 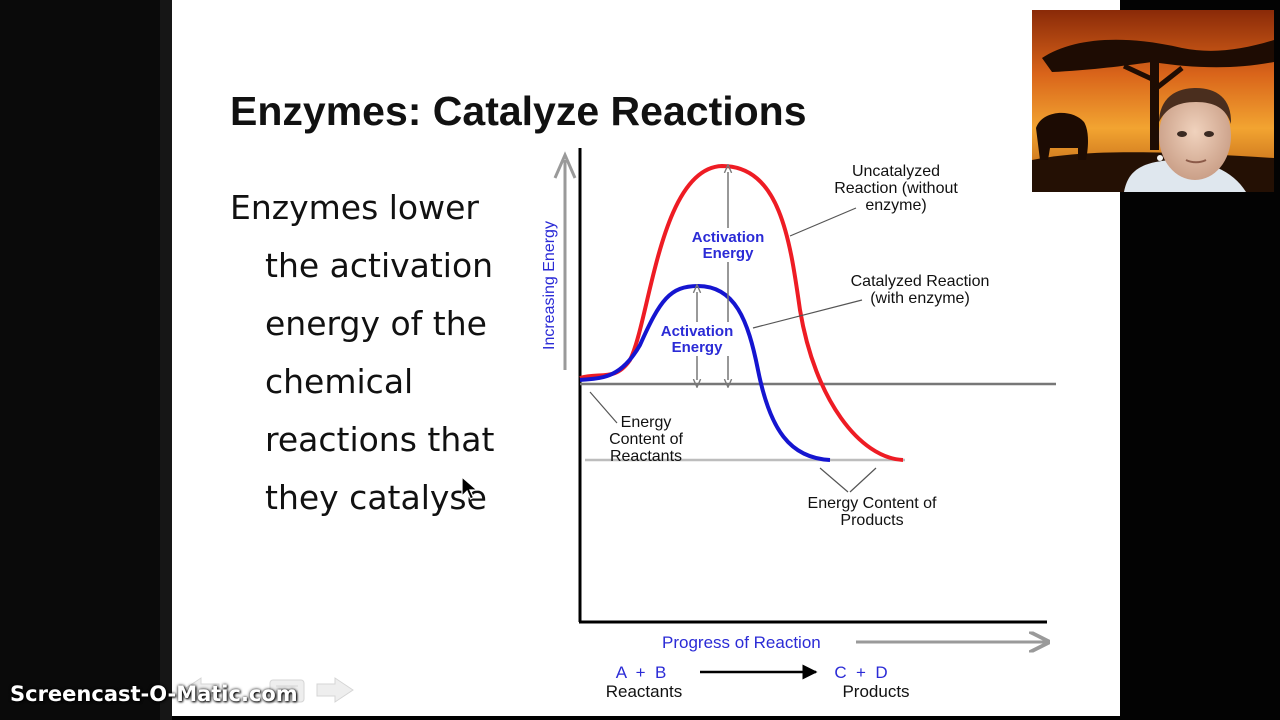 What do you see at coordinates (470, 488) in the screenshot?
I see `mouse-cursor-icon` at bounding box center [470, 488].